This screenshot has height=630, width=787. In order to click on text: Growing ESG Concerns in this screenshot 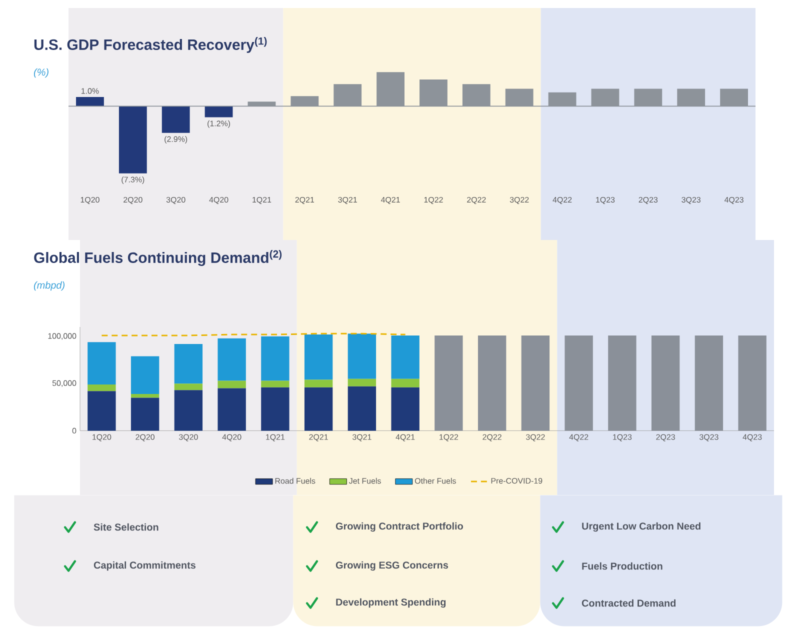, I will do `click(392, 566)`.